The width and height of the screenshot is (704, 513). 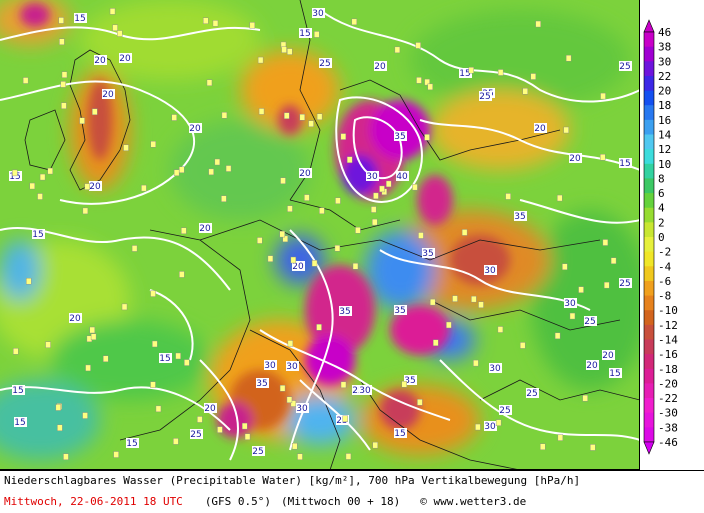 I want to click on legend-tick-label: -10, so click(x=668, y=310).